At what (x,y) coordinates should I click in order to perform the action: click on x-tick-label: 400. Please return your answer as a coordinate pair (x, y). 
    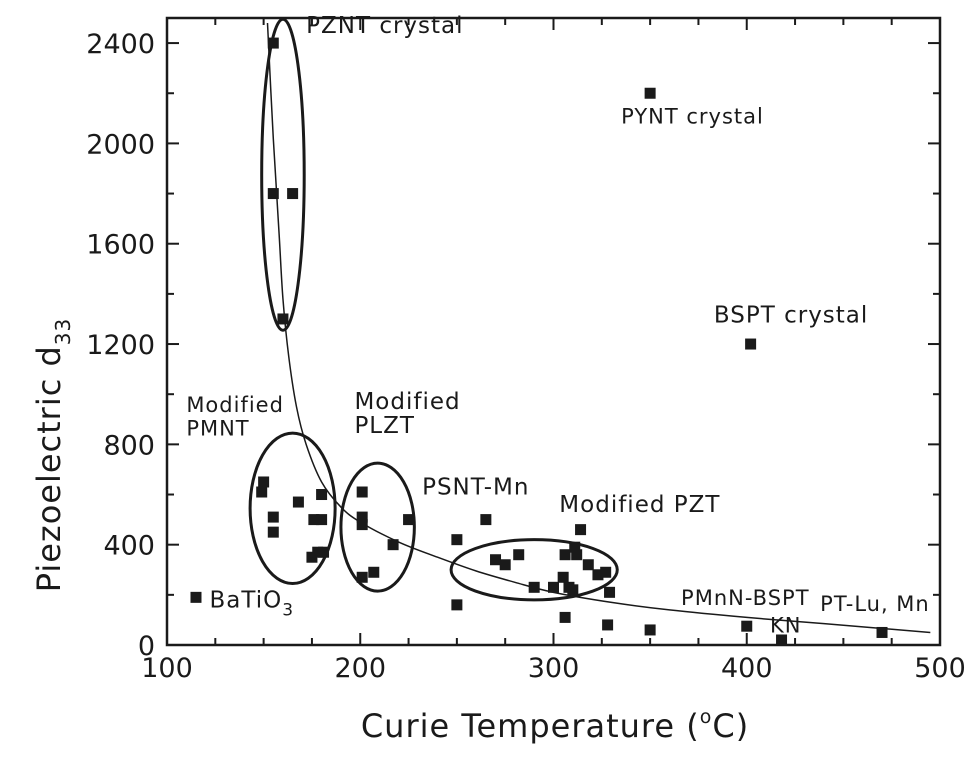
    Looking at the image, I should click on (747, 668).